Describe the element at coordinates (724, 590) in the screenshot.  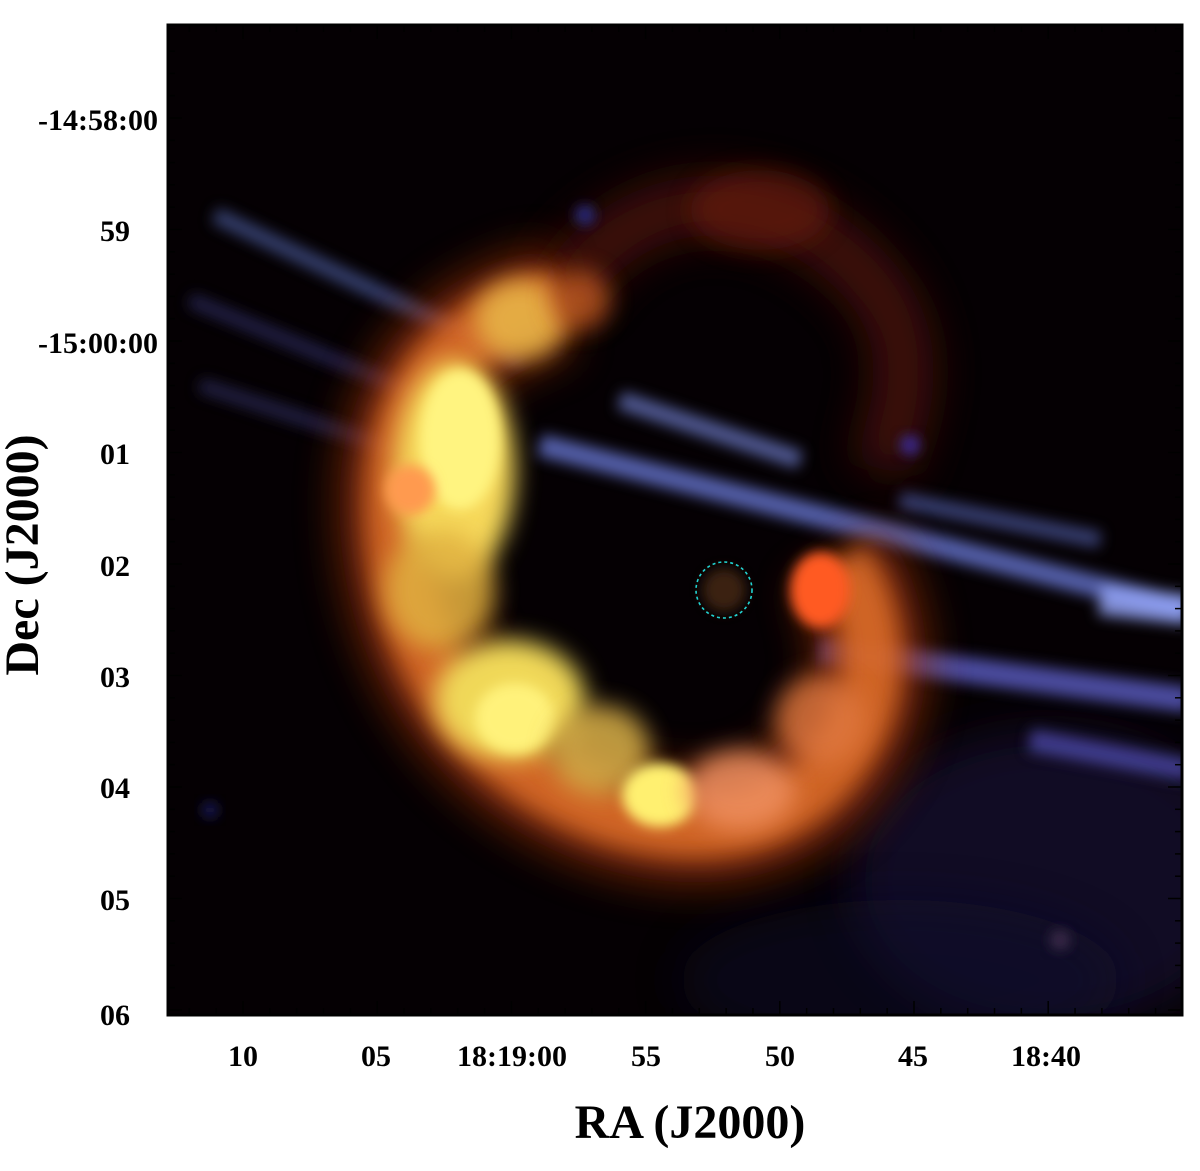
I see `source-marker-circle` at that location.